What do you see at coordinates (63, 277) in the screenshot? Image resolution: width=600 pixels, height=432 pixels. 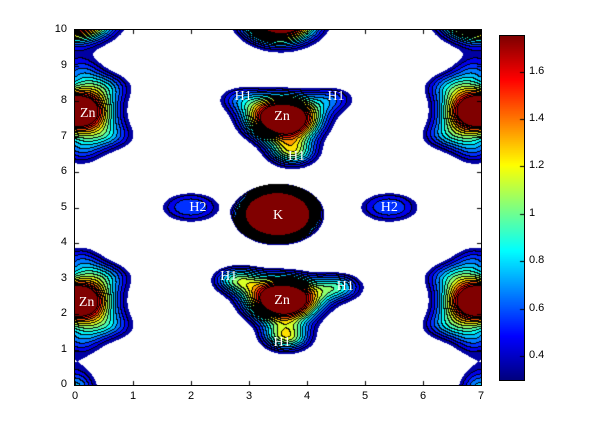 I see `y-tick-label: 3` at bounding box center [63, 277].